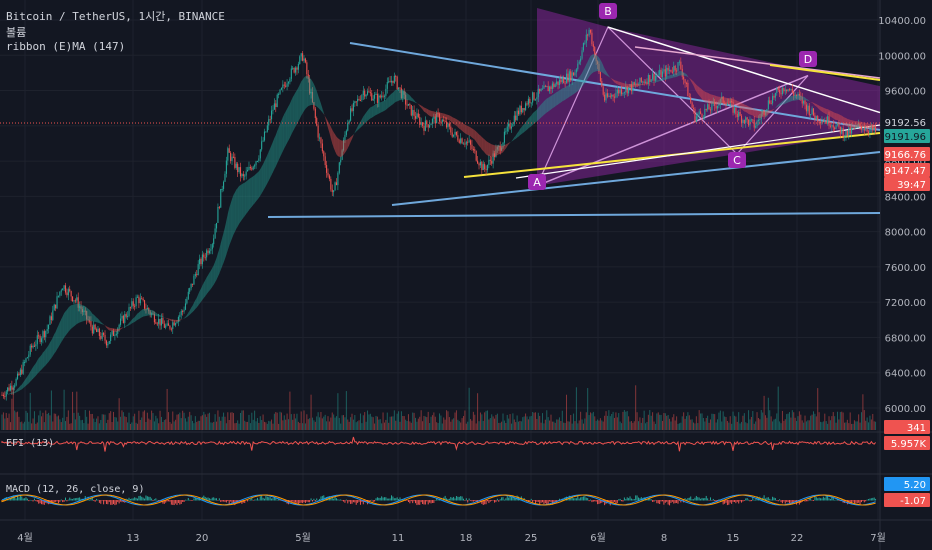 The width and height of the screenshot is (932, 550). What do you see at coordinates (907, 500) in the screenshot?
I see `indicator-badge-box` at bounding box center [907, 500].